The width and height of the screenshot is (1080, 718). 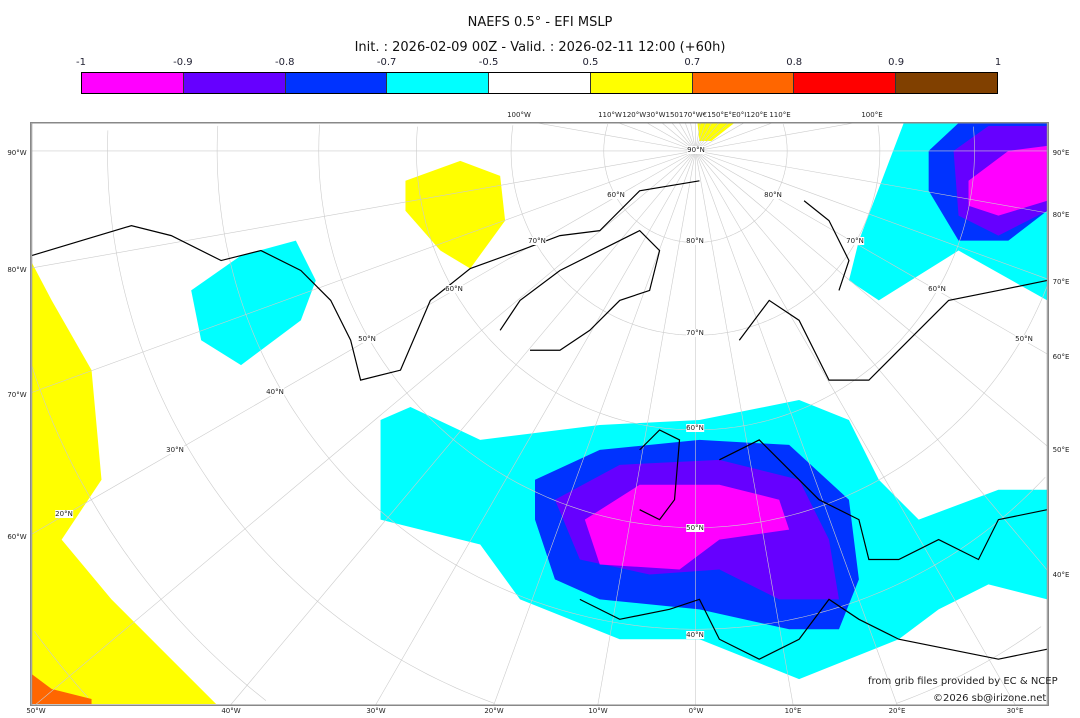 I want to click on colorbar-tick: -0.7, so click(x=386, y=62).